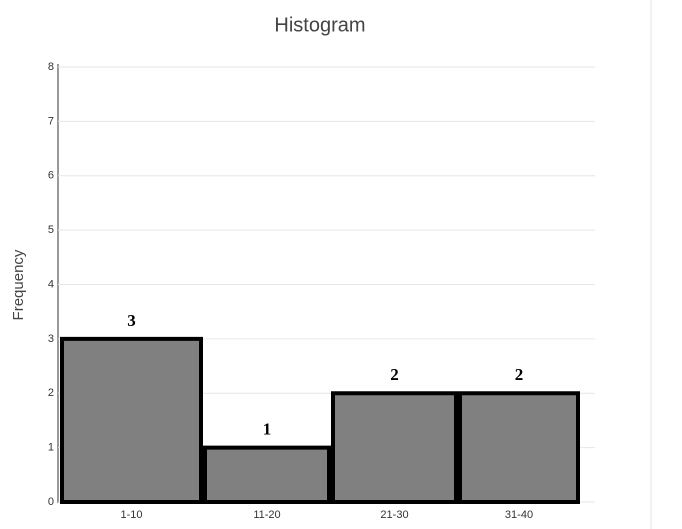 The image size is (682, 529). Describe the element at coordinates (51, 339) in the screenshot. I see `y-tick-label: 3` at that location.